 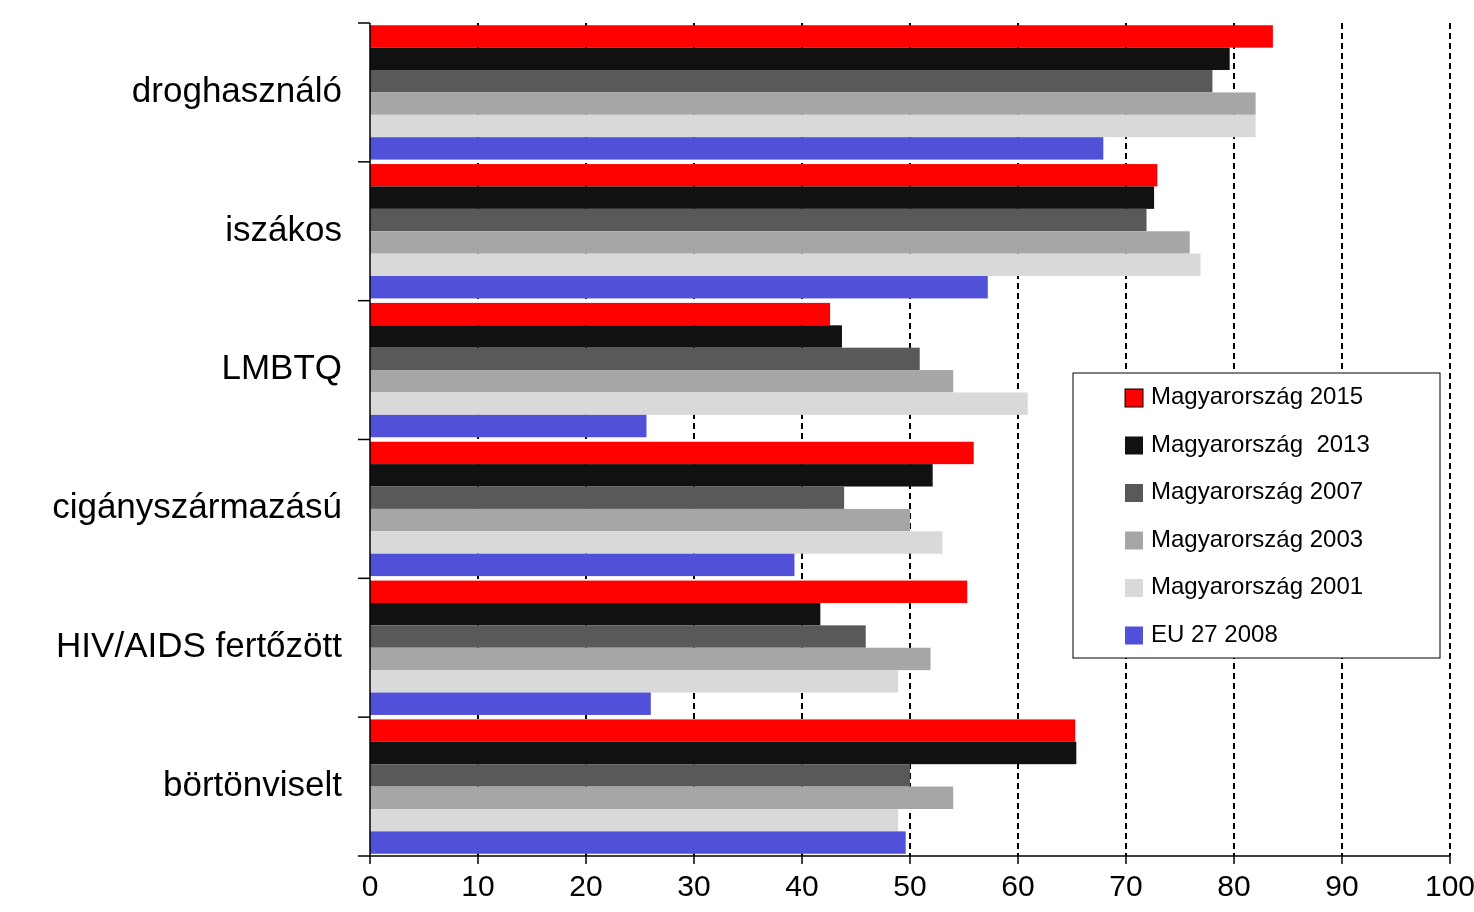 I want to click on x-tick-label: 90, so click(x=1342, y=885).